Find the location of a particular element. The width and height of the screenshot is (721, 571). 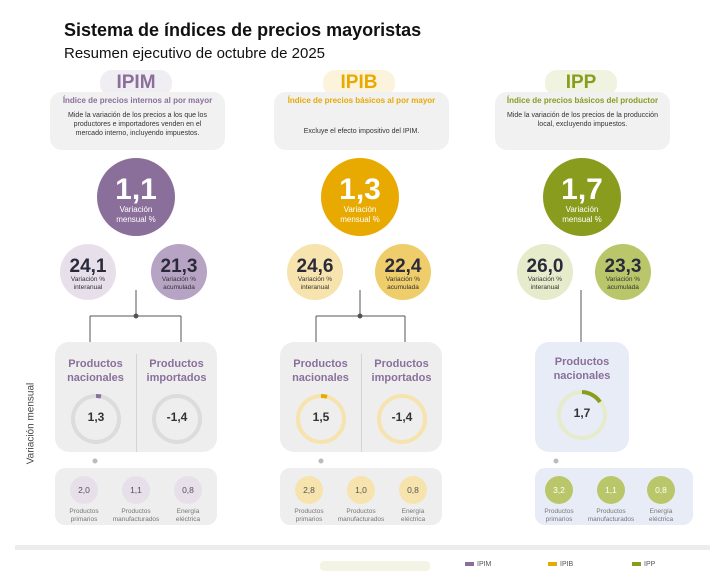

ipp-primary-label: Productos primarios is located at coordinates (559, 515).